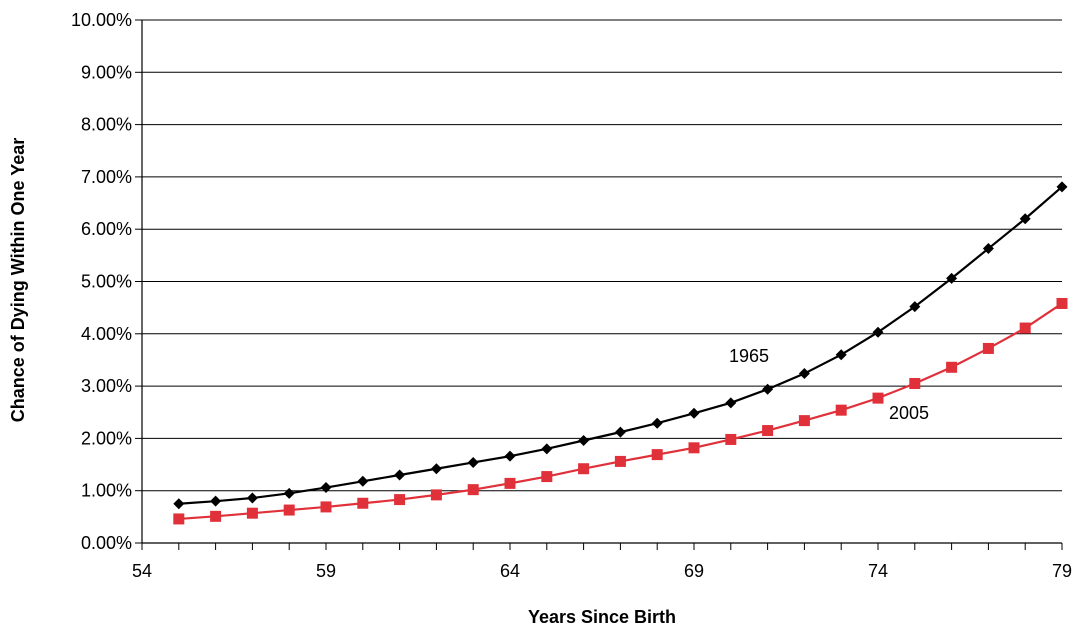  What do you see at coordinates (106, 125) in the screenshot?
I see `y-tick-label: 8.00%` at bounding box center [106, 125].